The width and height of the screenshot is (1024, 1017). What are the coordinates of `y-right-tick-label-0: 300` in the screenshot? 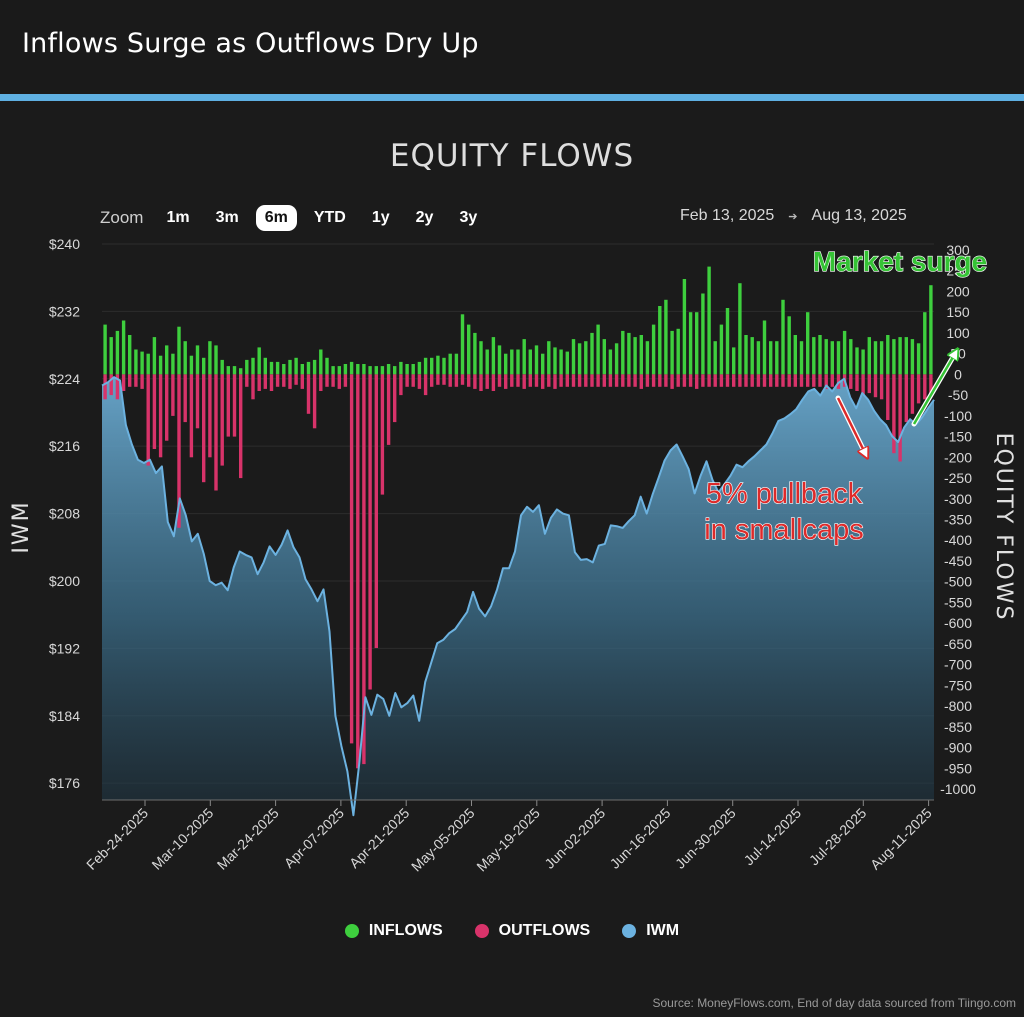 It's located at (958, 250).